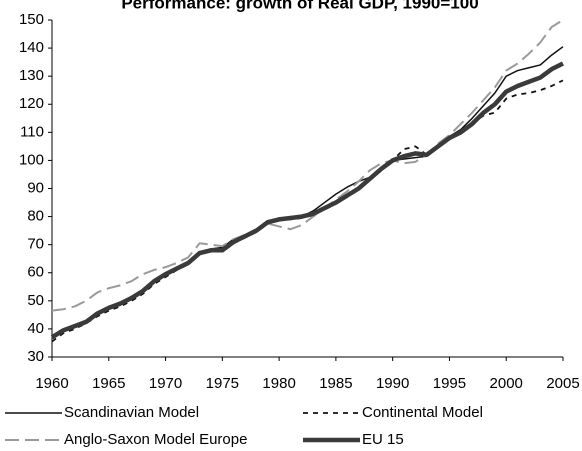 Image resolution: width=582 pixels, height=451 pixels. What do you see at coordinates (131, 412) in the screenshot?
I see `legend-label: Scandinavian Model` at bounding box center [131, 412].